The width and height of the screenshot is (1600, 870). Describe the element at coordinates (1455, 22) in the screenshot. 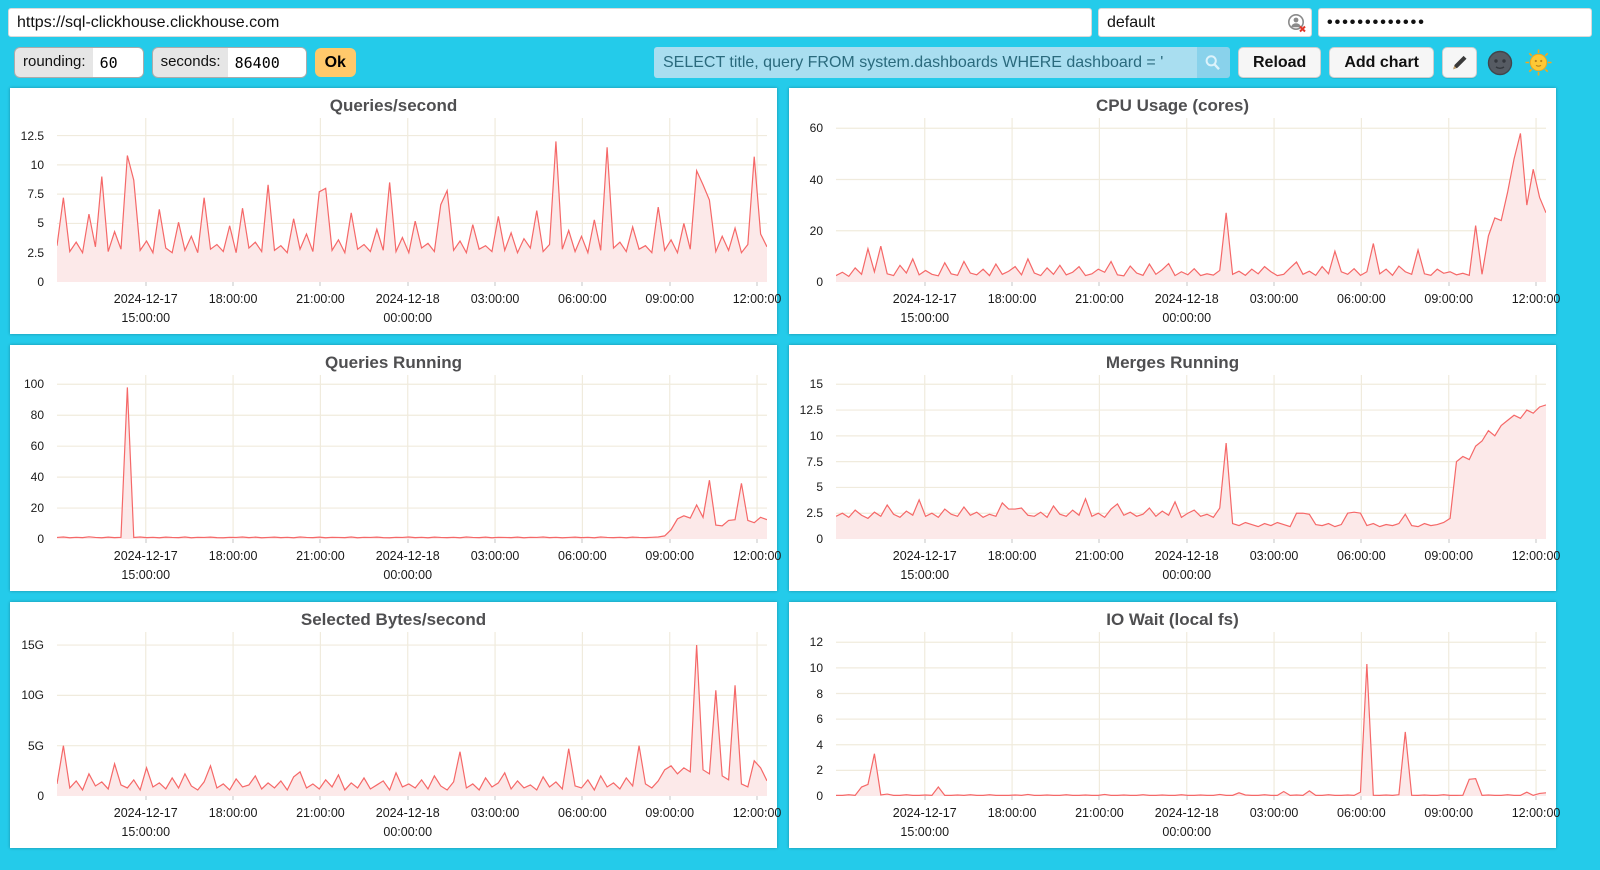

I see `password-input` at that location.